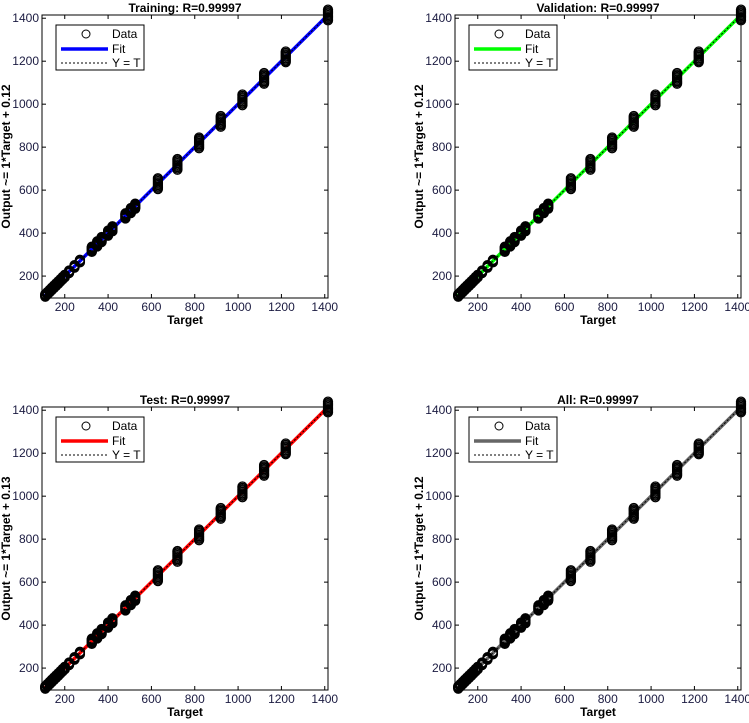 The image size is (749, 723). I want to click on chart-title: Validation: R=0.99997, so click(597, 8).